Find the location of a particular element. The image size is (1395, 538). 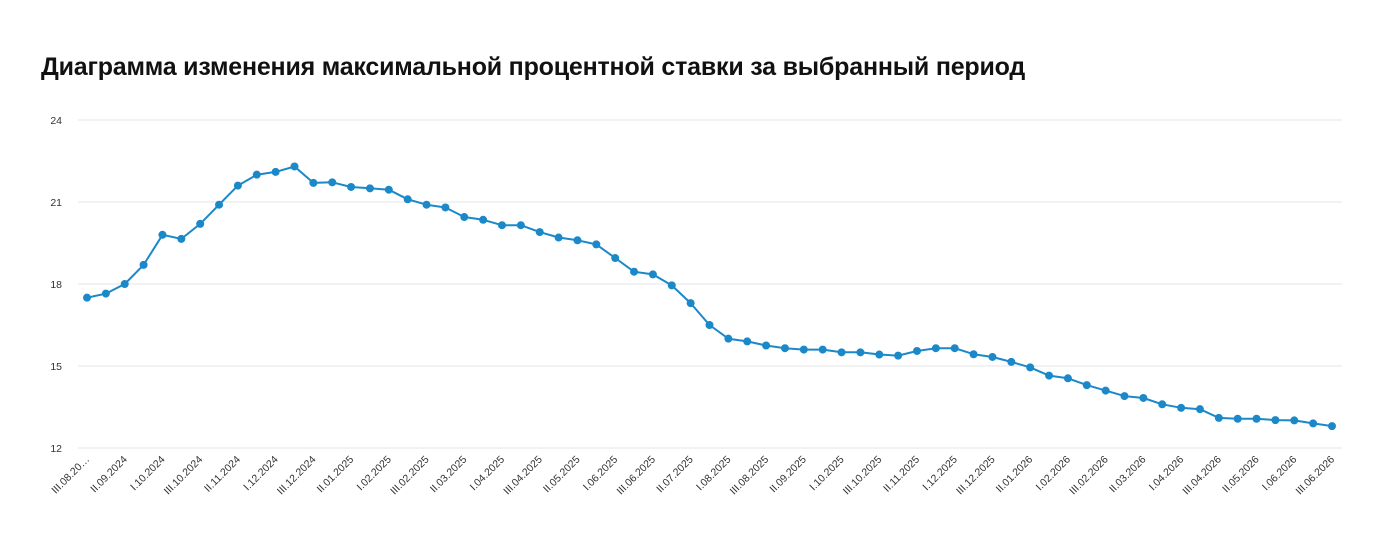

x-tick-label: I.12.2025 is located at coordinates (940, 474).